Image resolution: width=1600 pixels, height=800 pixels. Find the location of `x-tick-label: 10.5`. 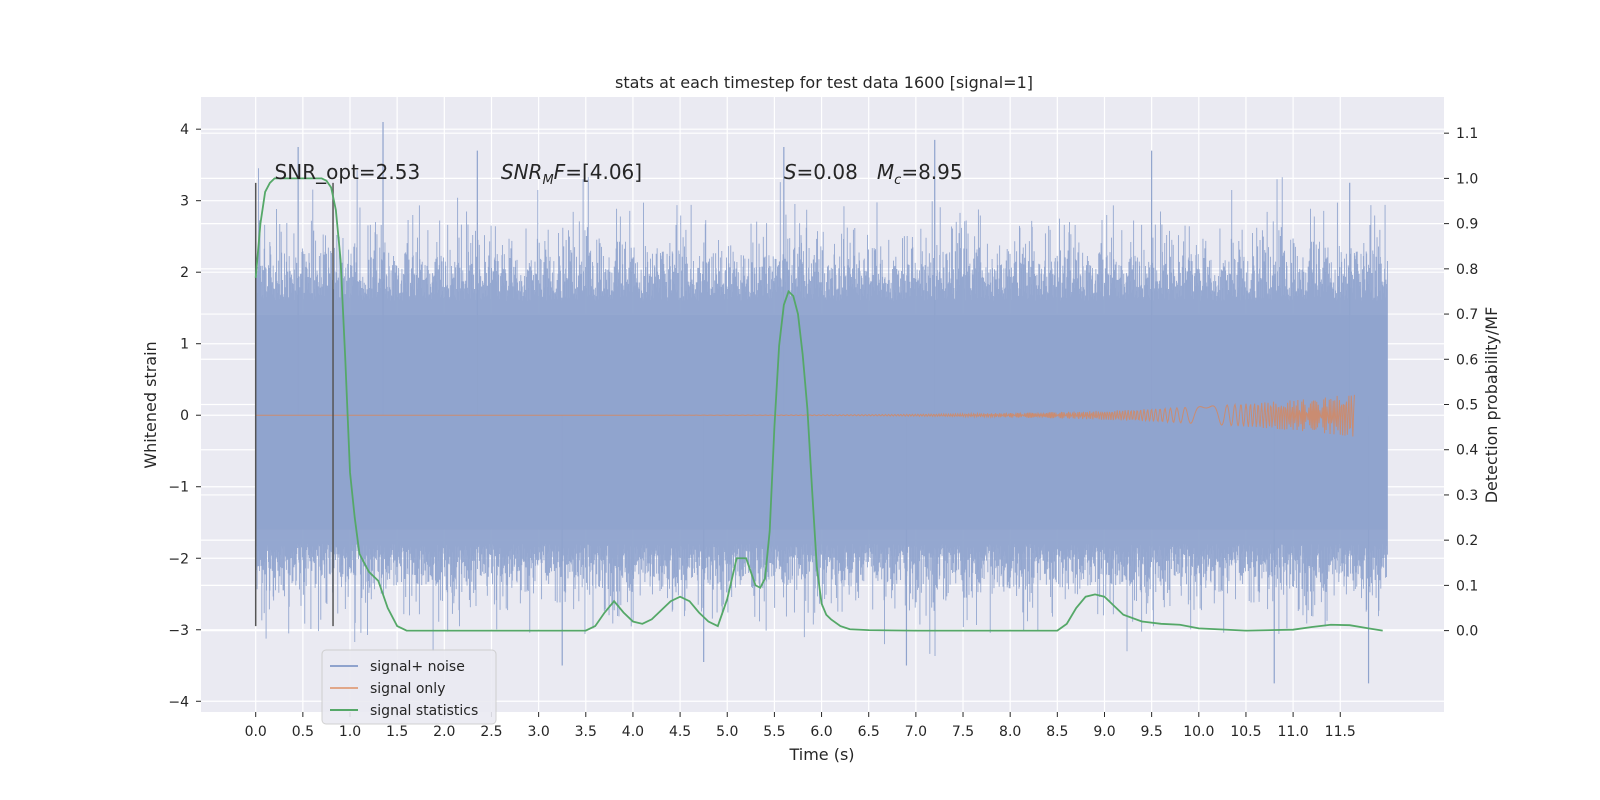

x-tick-label: 10.5 is located at coordinates (1245, 732).